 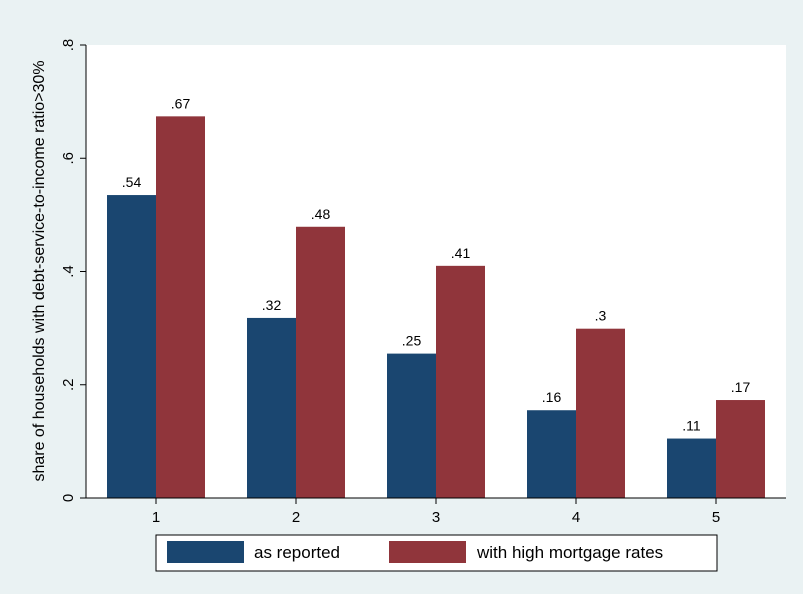 I want to click on x-axis-ticks: 1 2 3 4 5, so click(x=436, y=512).